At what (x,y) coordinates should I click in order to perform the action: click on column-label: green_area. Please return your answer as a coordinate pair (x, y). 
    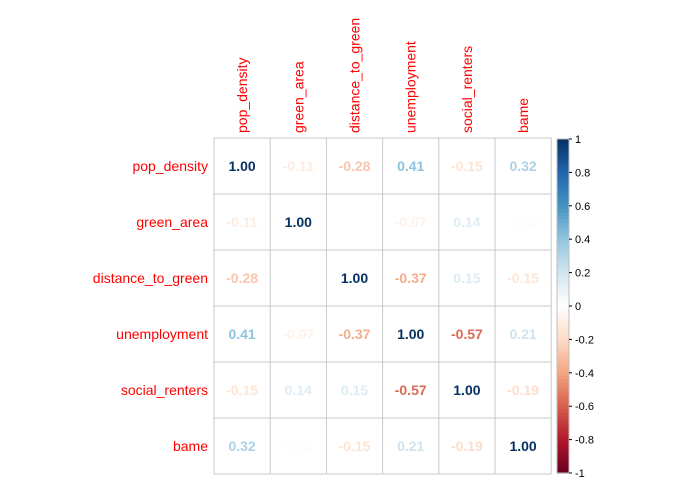
    Looking at the image, I should click on (298, 97).